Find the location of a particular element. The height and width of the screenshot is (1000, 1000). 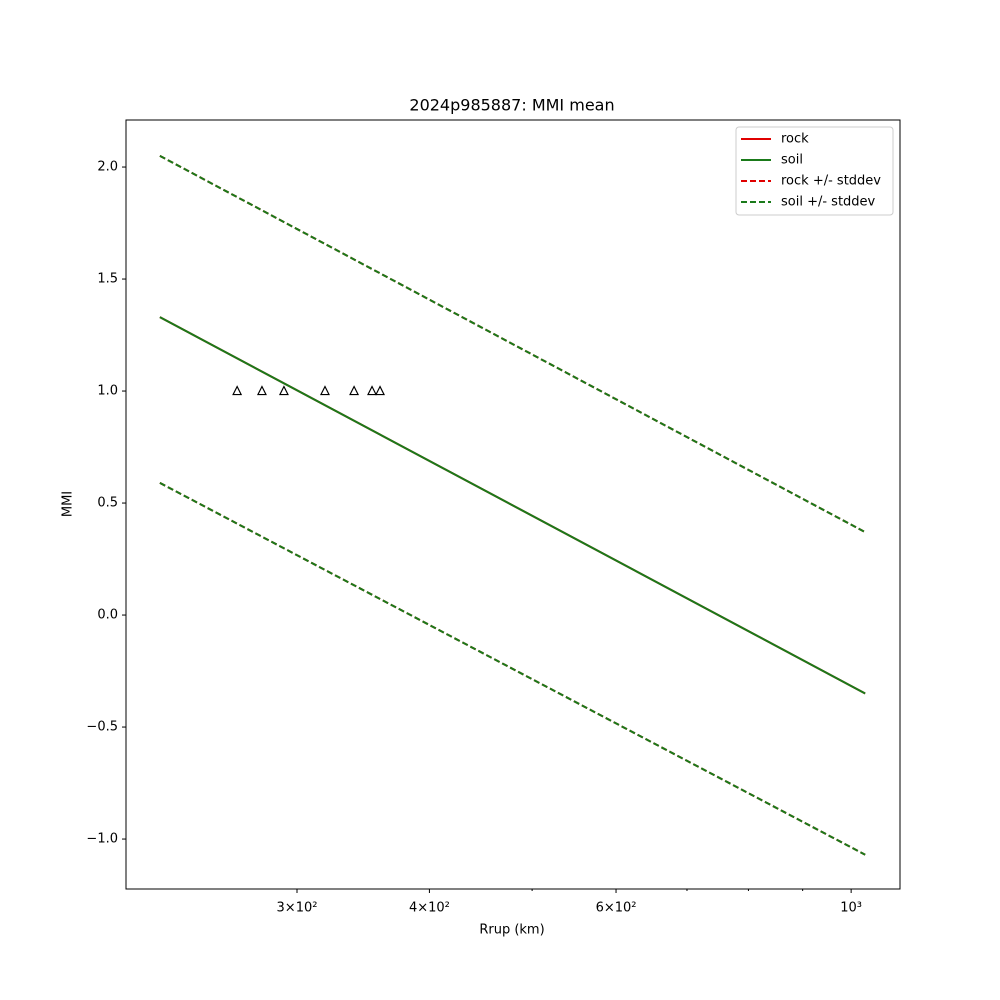

y-tick-label: −1.0 is located at coordinates (102, 839).